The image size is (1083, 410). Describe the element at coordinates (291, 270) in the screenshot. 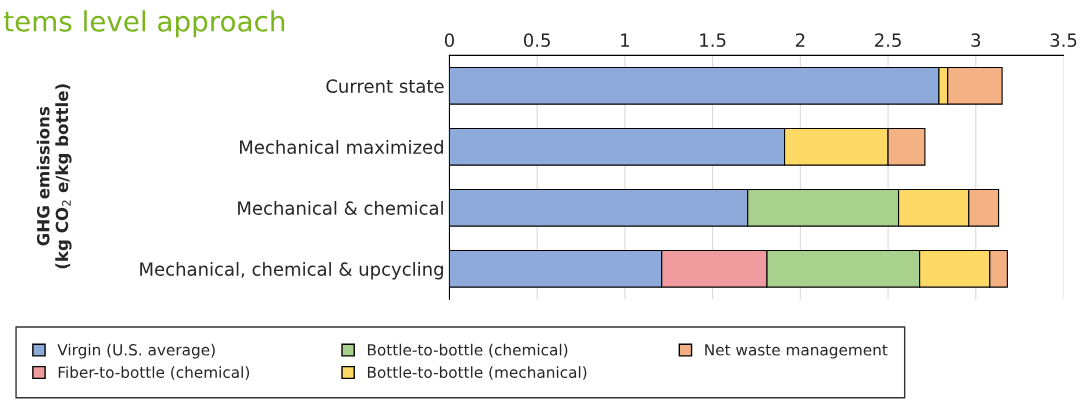

I see `y-tick-label: Mechanical, chemical & upcycling` at that location.